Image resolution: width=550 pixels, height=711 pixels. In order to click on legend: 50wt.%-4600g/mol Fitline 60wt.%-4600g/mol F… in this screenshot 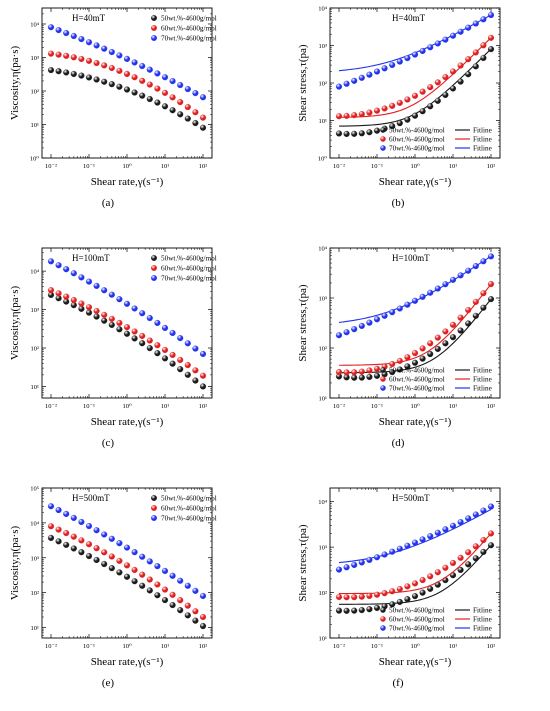, I will do `click(436, 140)`.